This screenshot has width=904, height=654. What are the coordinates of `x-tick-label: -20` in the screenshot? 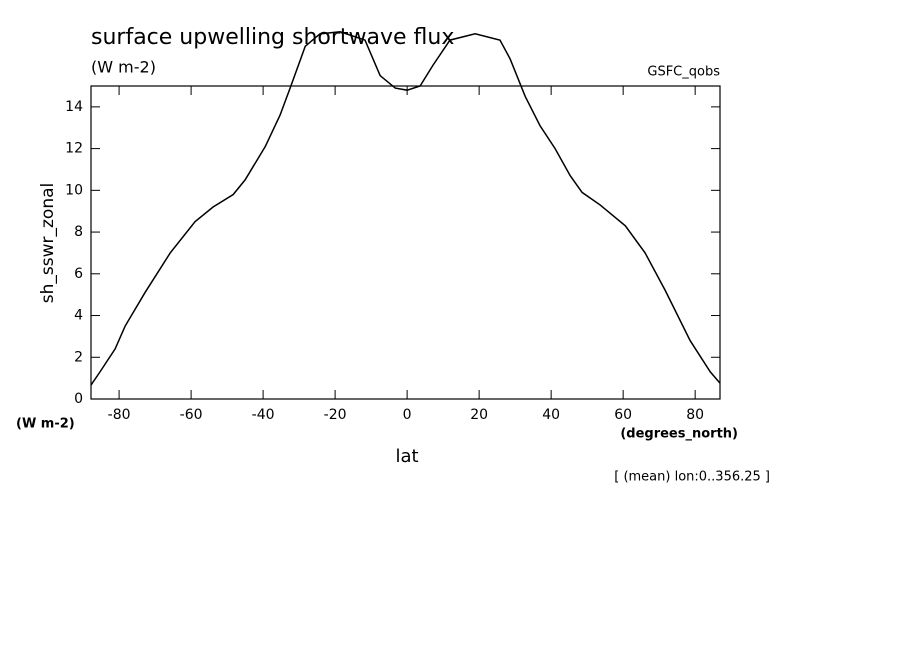 It's located at (335, 415).